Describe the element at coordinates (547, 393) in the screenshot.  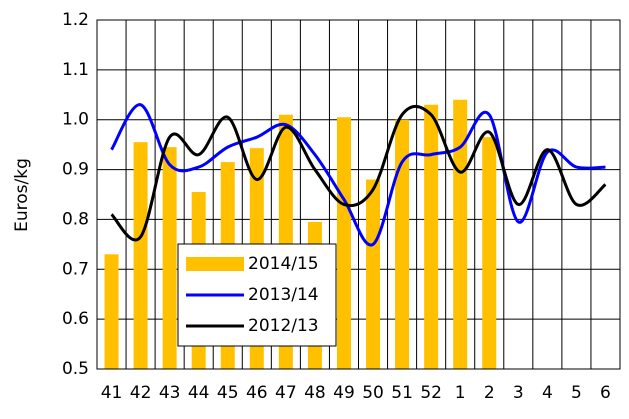
I see `x-tick-label: 4` at that location.